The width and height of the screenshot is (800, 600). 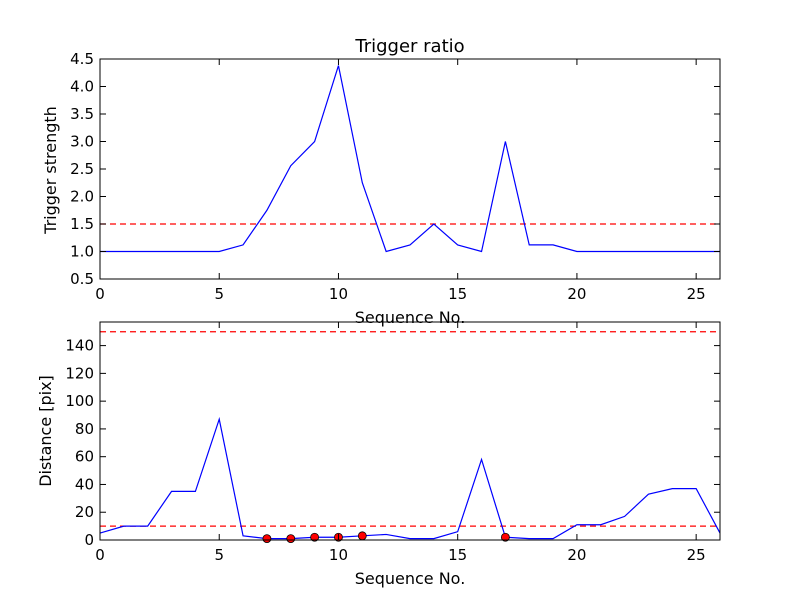 I want to click on y-tick-label: 3.0, so click(x=82, y=142).